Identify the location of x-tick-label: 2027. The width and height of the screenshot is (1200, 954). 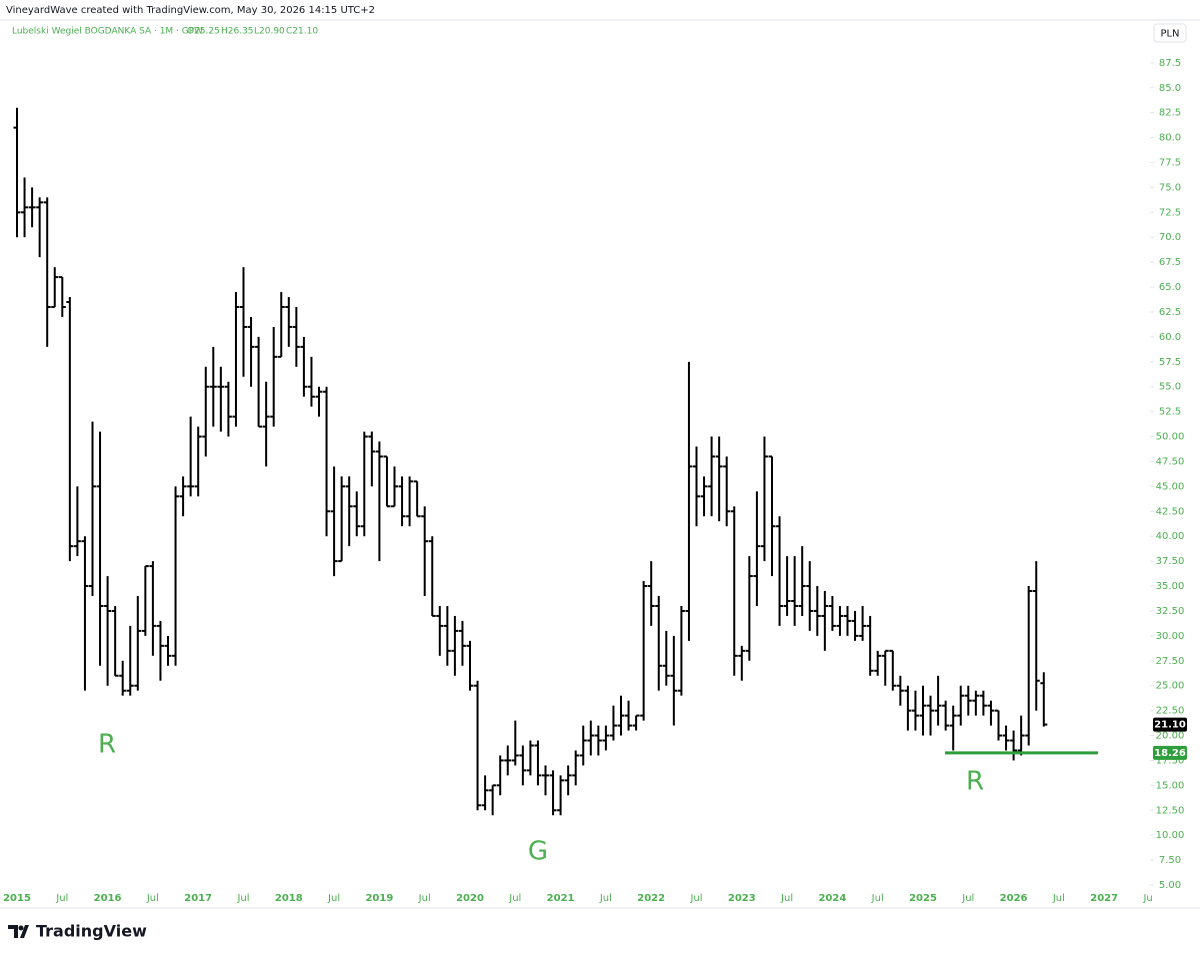
(1104, 898).